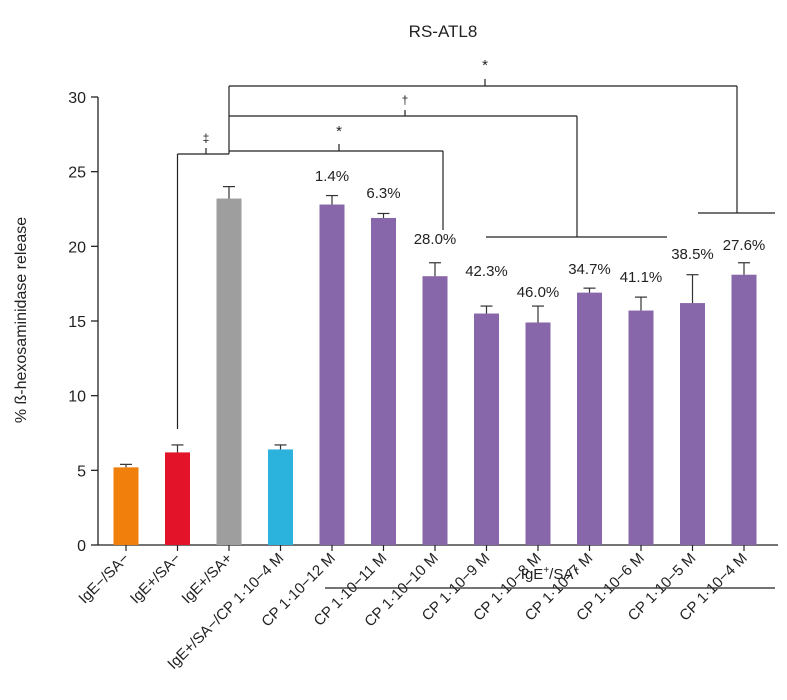 The width and height of the screenshot is (787, 700). What do you see at coordinates (744, 245) in the screenshot?
I see `inhibition-label: 27.6%` at bounding box center [744, 245].